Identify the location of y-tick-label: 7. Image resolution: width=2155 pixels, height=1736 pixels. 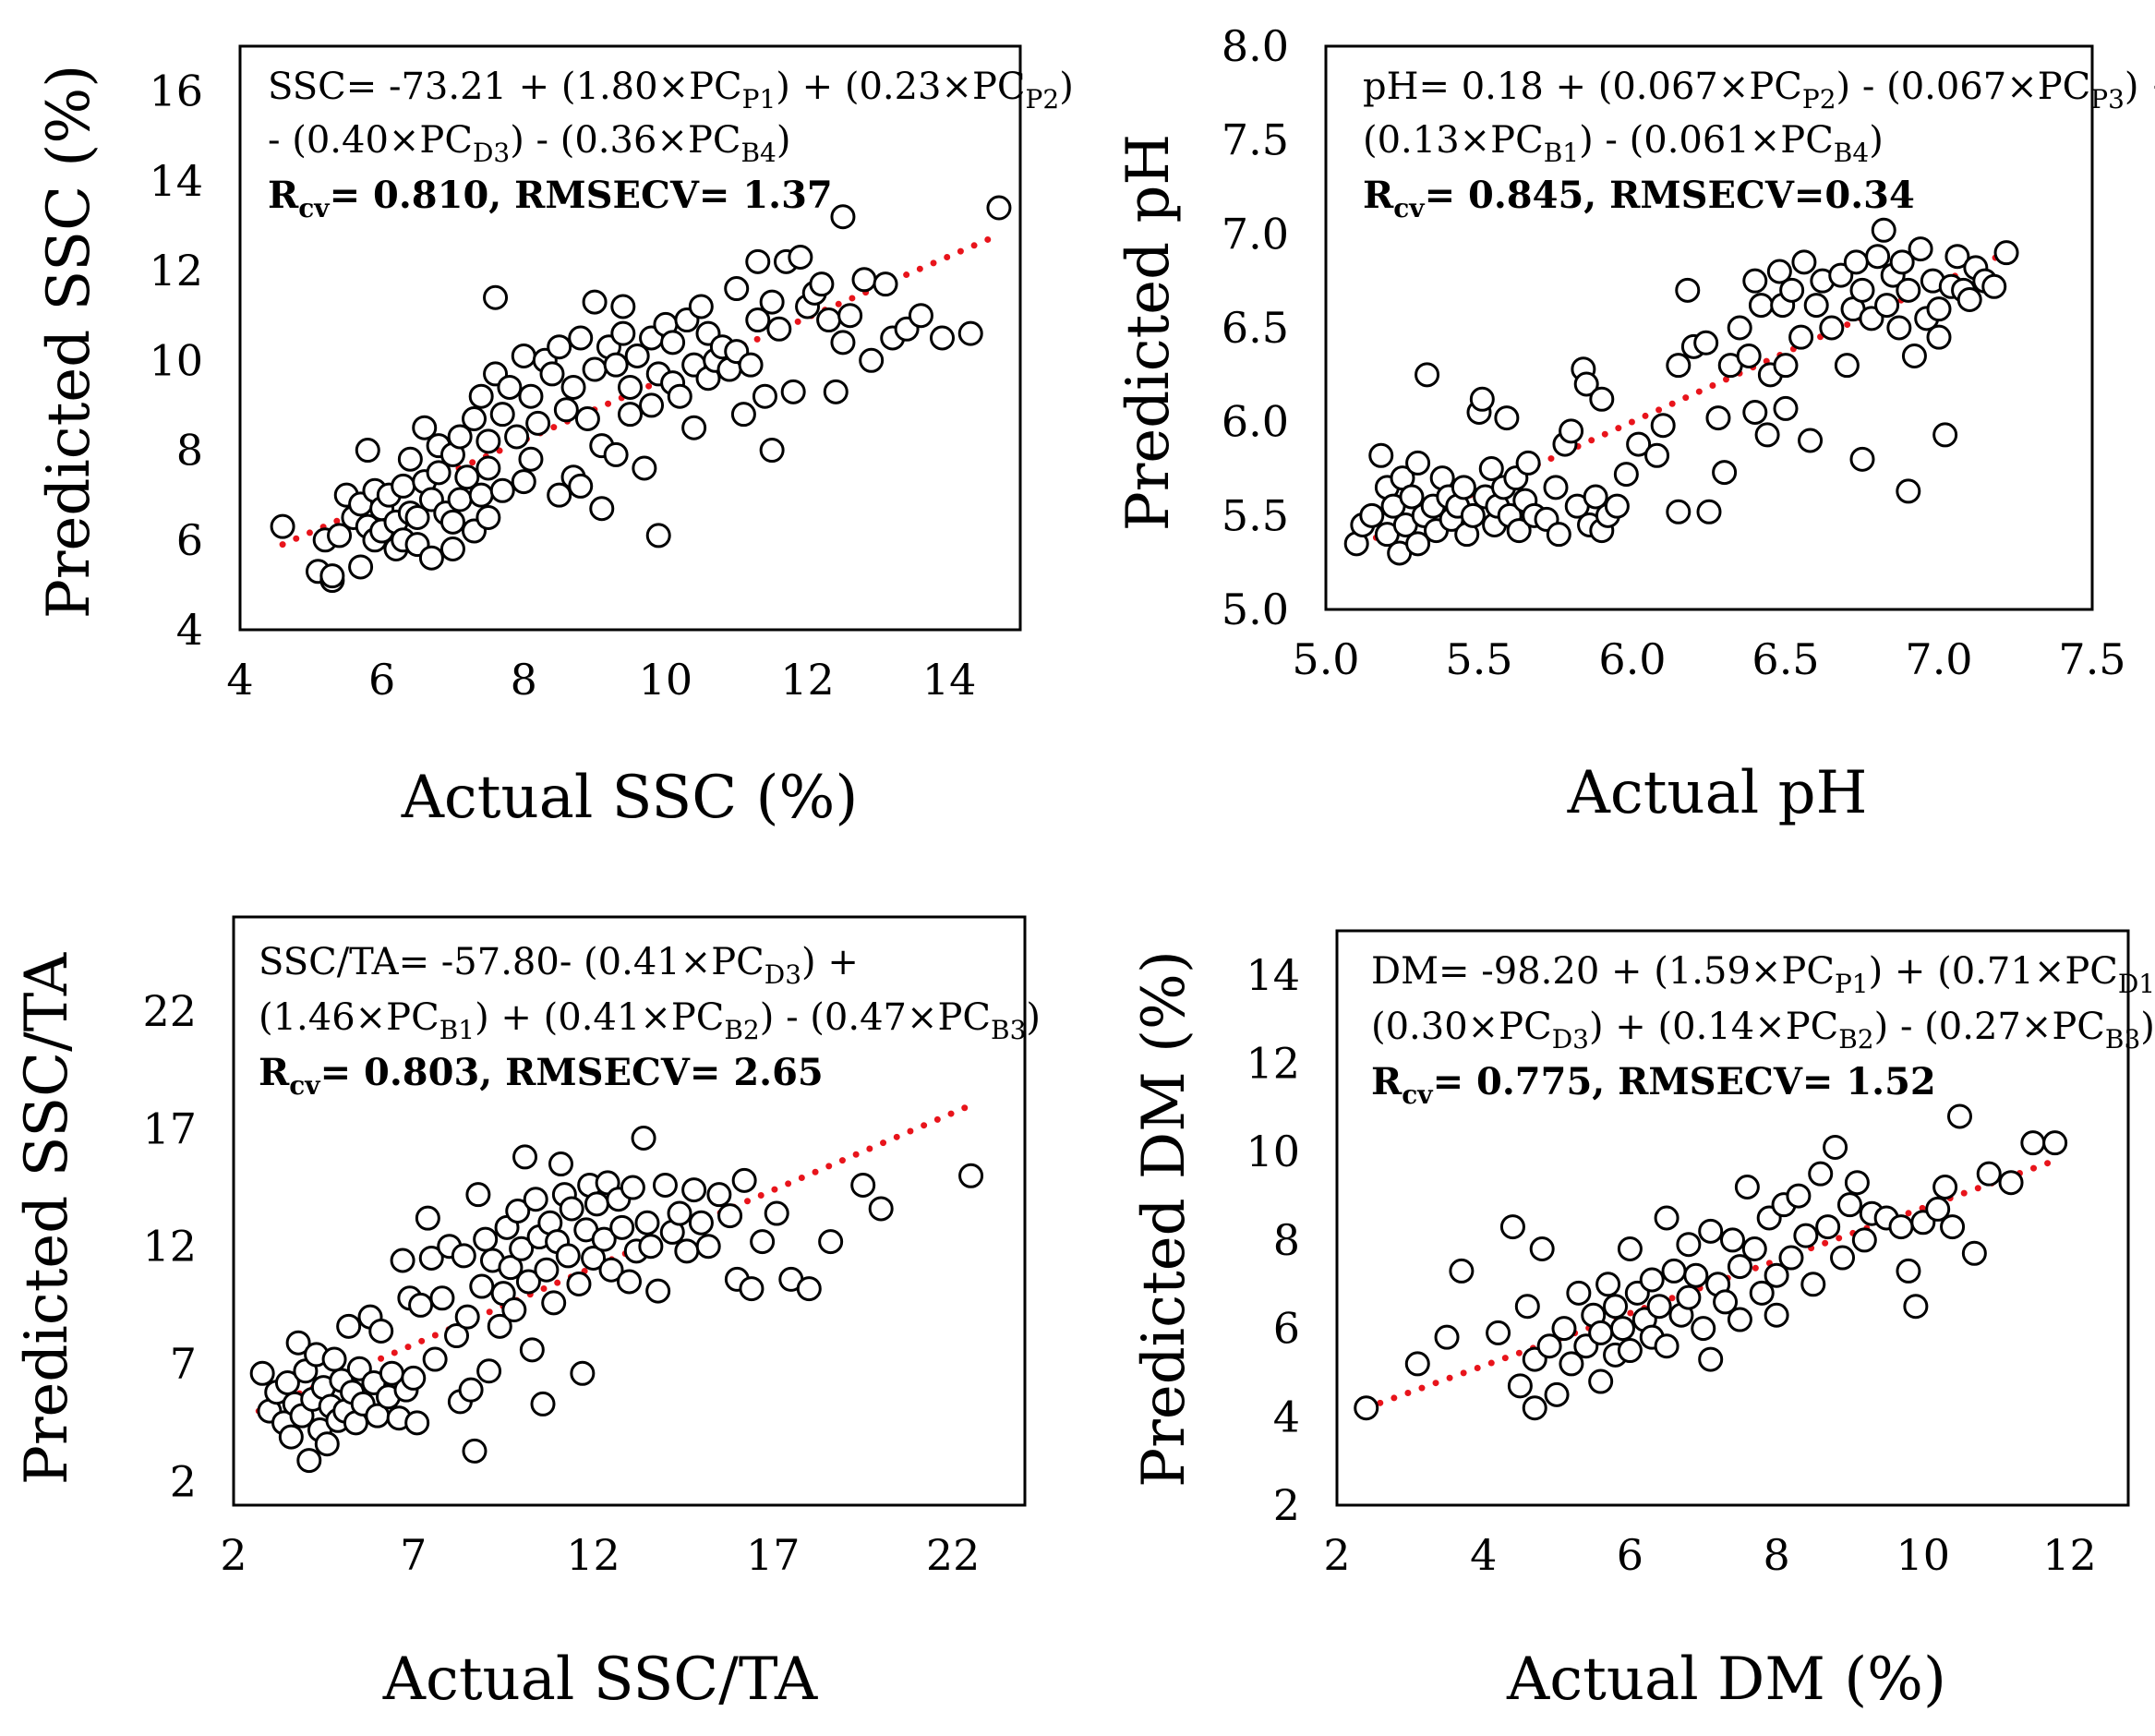
(184, 1364).